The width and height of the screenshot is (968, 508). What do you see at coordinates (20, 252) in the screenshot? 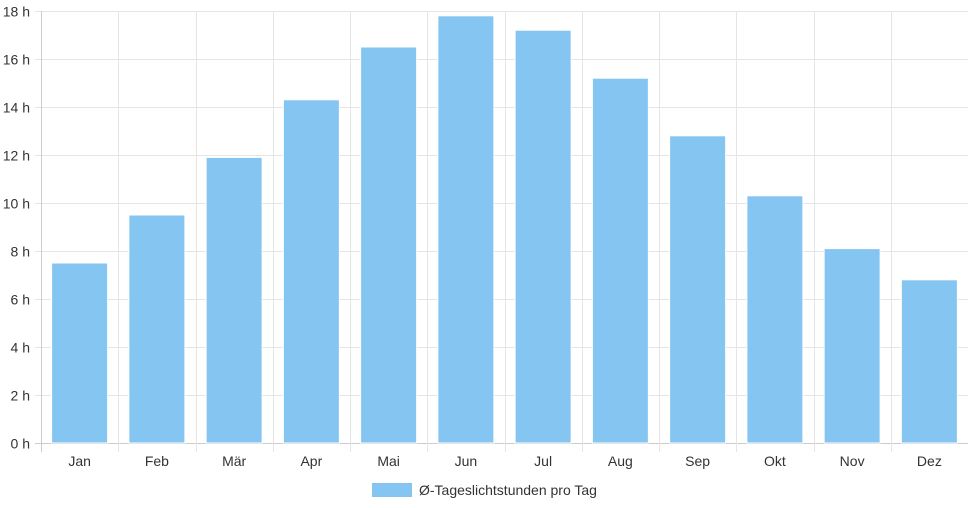
I see `y-tick-label: 8 h` at bounding box center [20, 252].